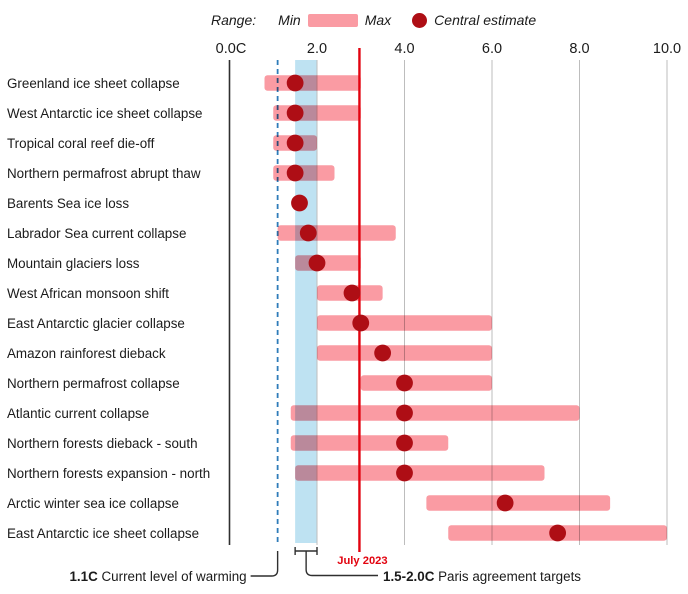 The height and width of the screenshot is (594, 688). What do you see at coordinates (492, 49) in the screenshot?
I see `x-axis-tick-label: 6.0` at bounding box center [492, 49].